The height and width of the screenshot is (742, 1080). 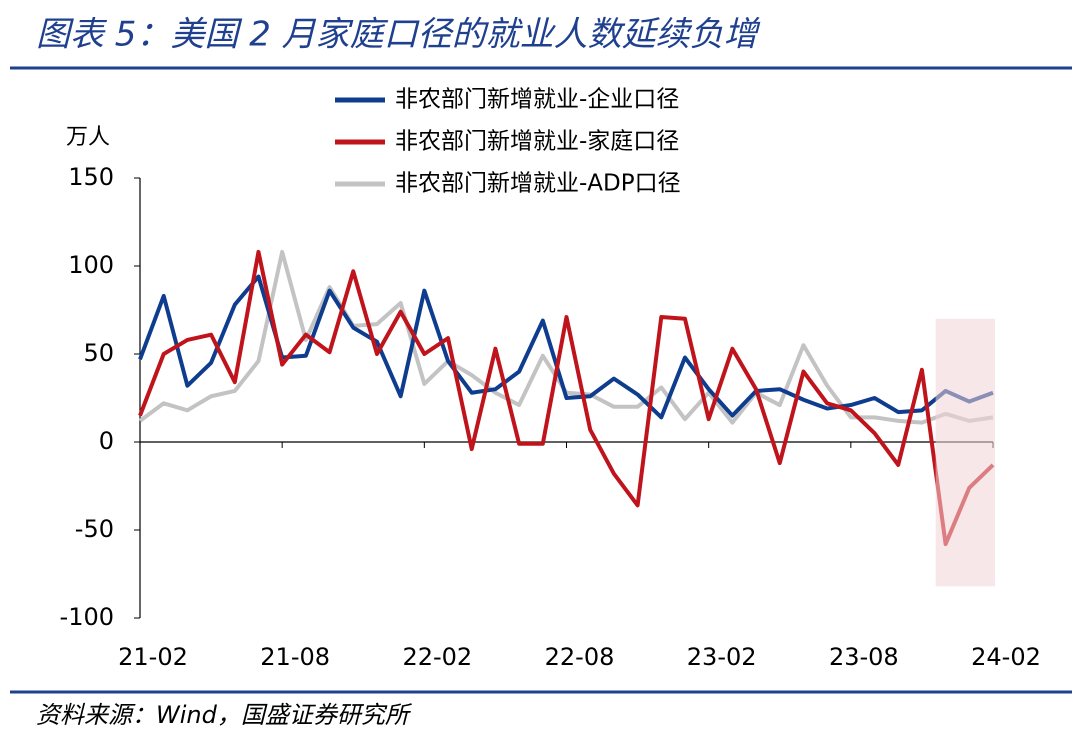 I want to click on x-tick-label: 23-08, so click(x=864, y=657).